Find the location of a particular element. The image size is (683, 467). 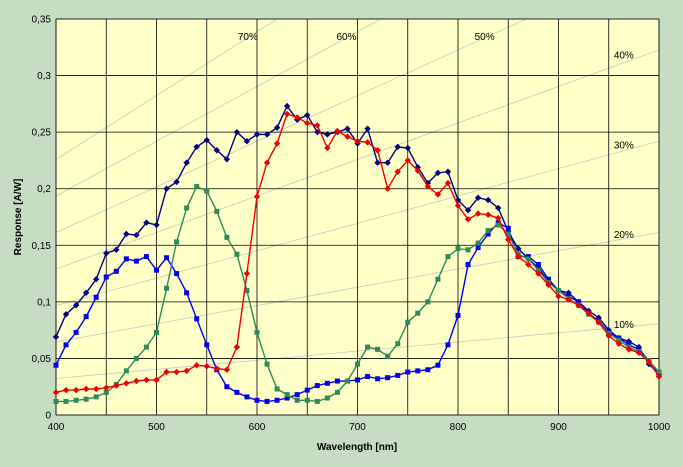

x-tick-label: 700 is located at coordinates (357, 427).